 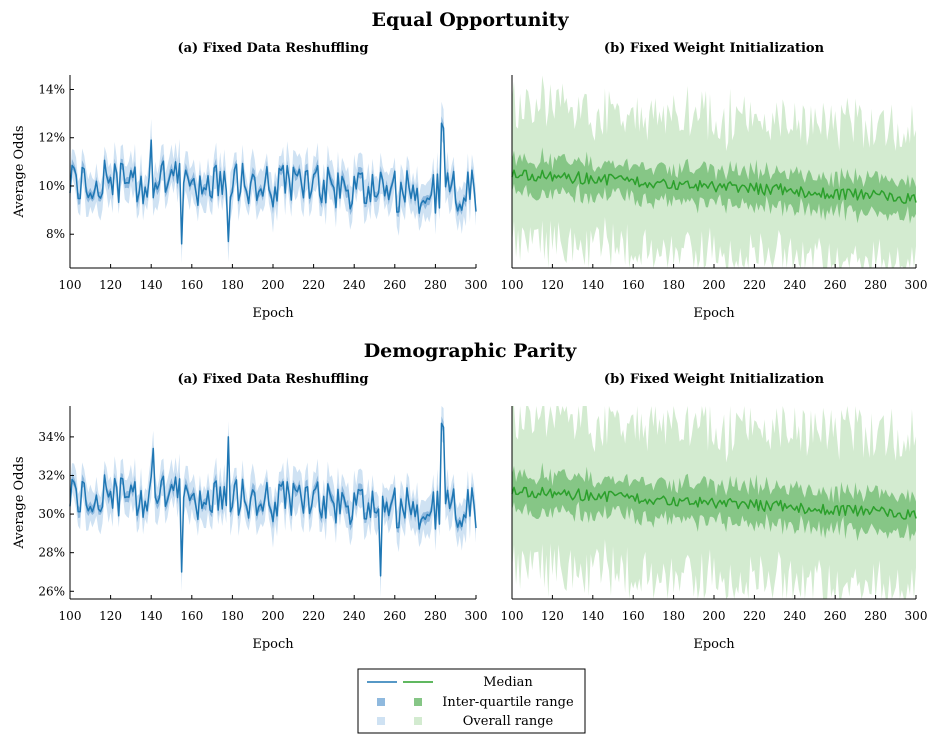 What do you see at coordinates (381, 721) in the screenshot?
I see `legend-range-blue` at bounding box center [381, 721].